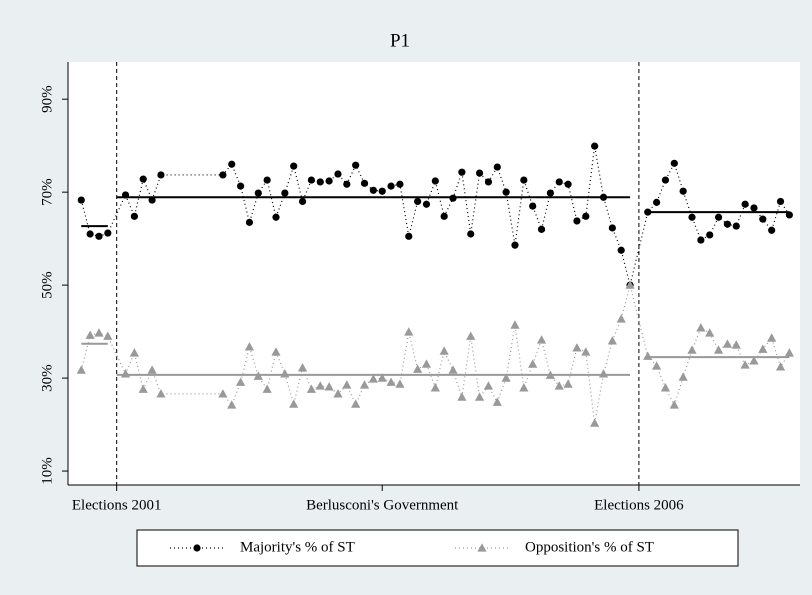  Describe the element at coordinates (47, 471) in the screenshot. I see `y-tick-label: 10%` at that location.